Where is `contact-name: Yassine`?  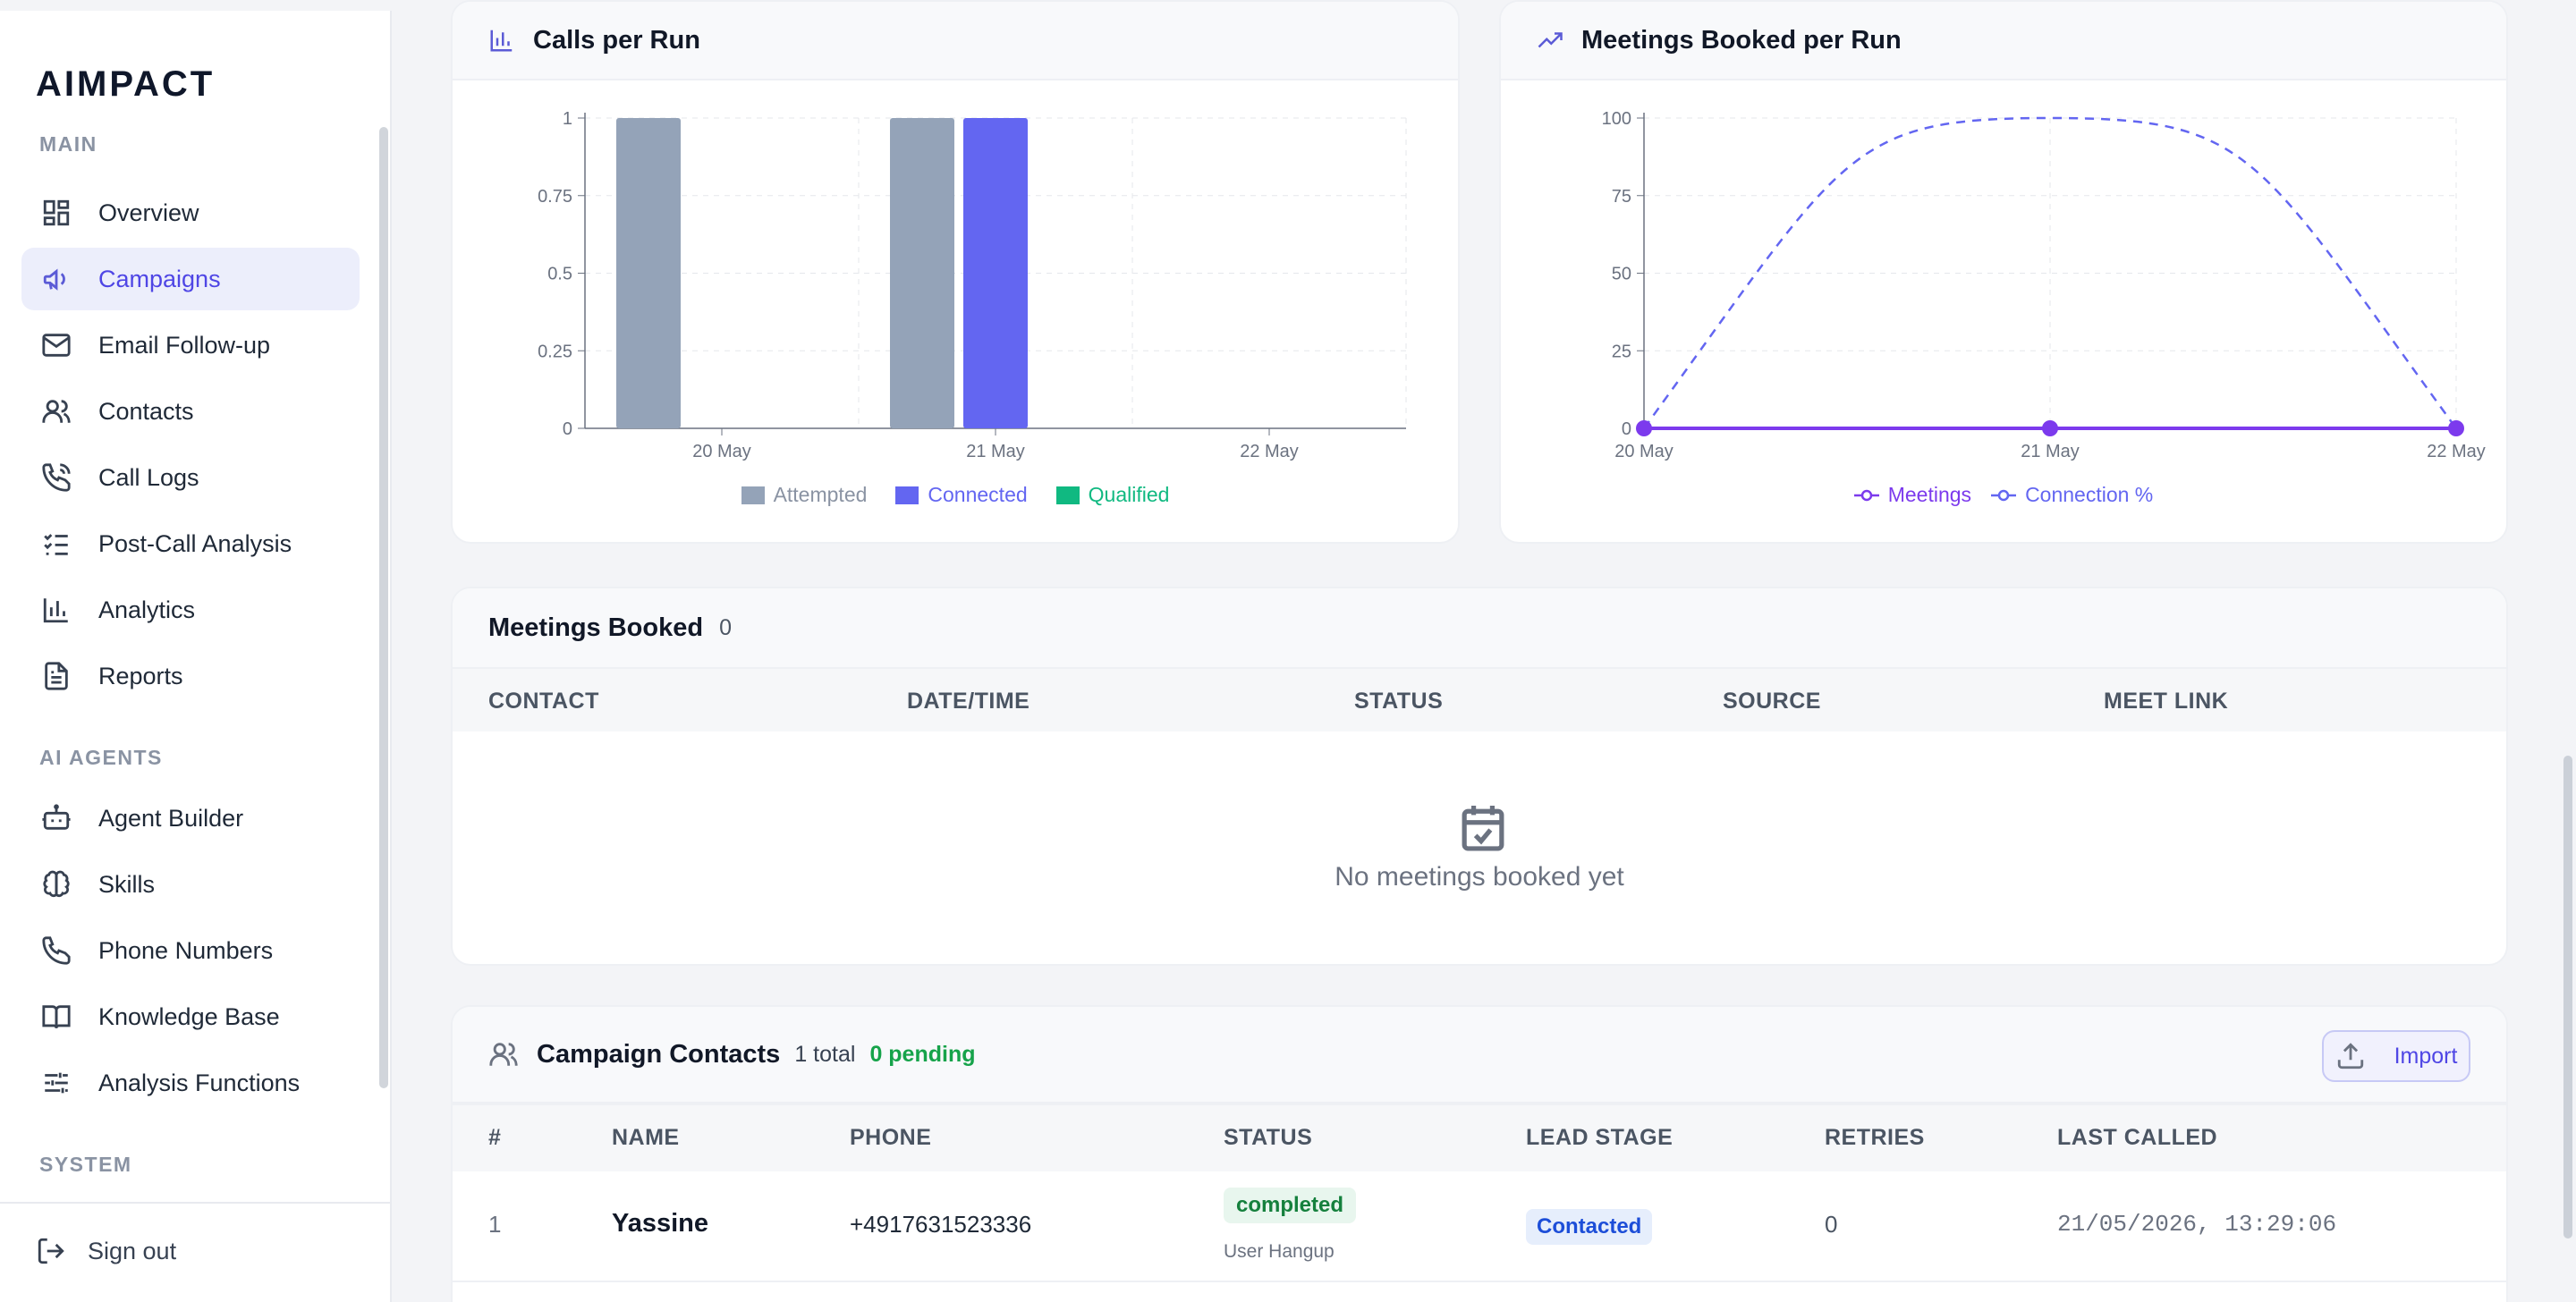 contact-name: Yassine is located at coordinates (660, 1223).